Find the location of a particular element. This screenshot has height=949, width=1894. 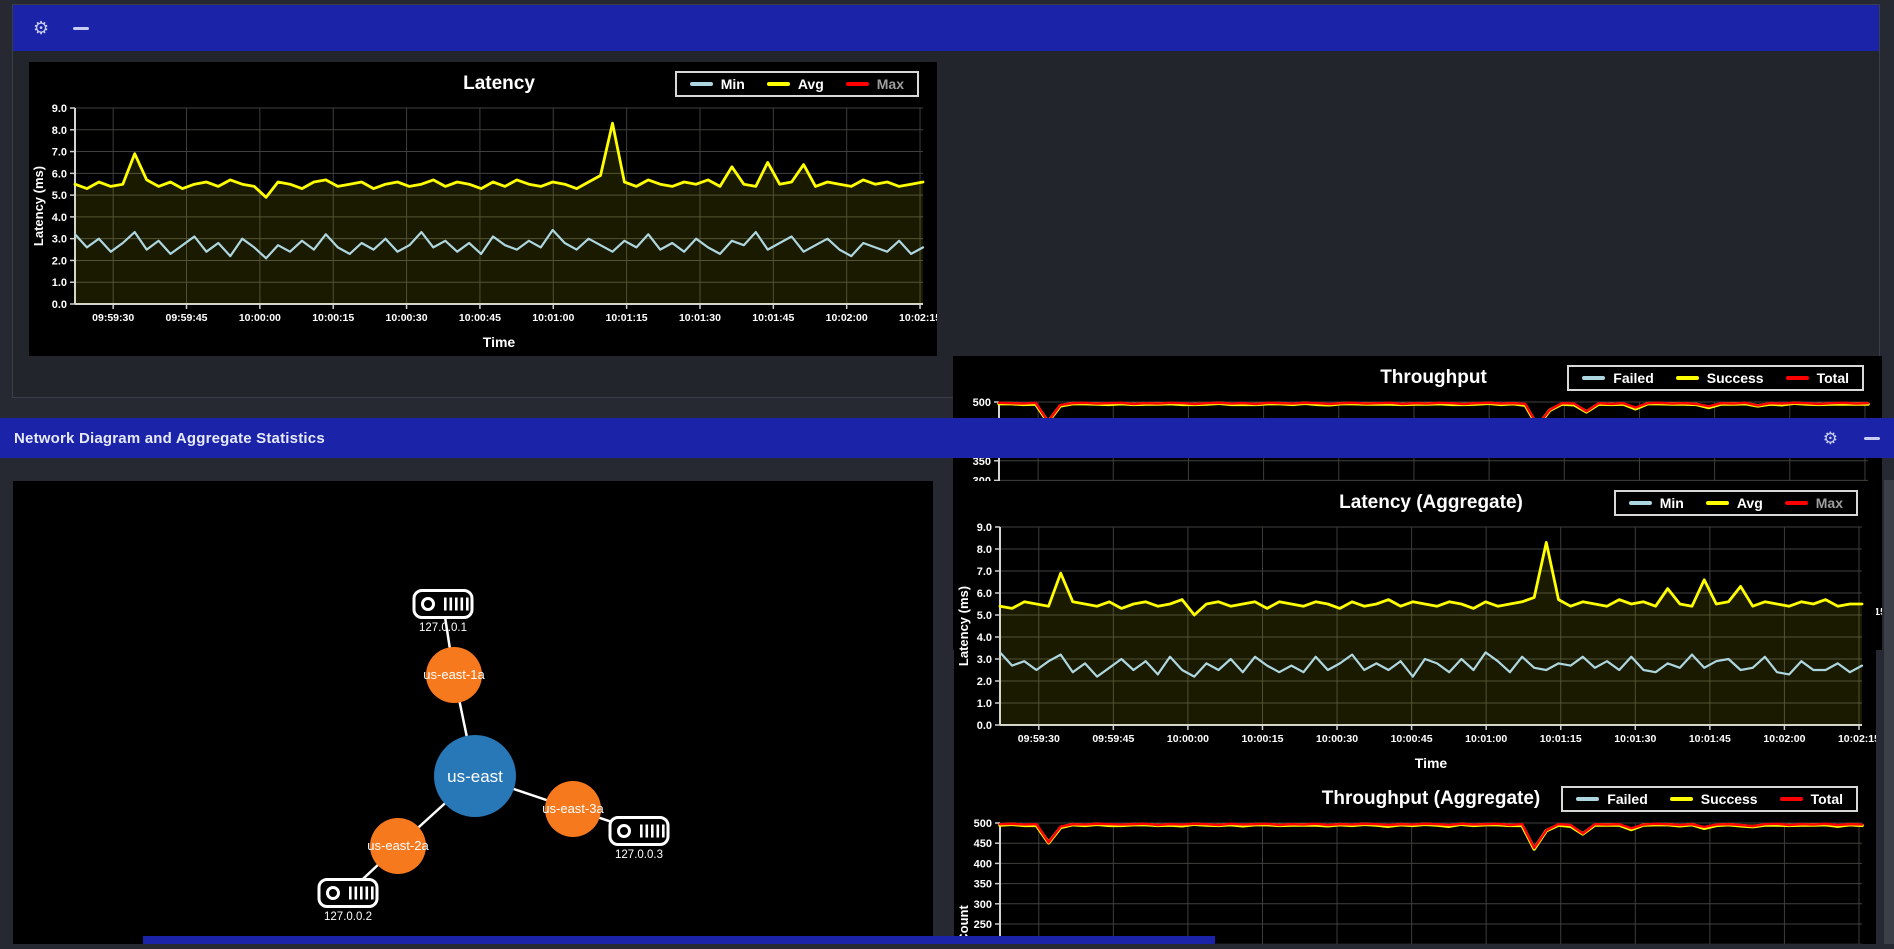

svg-text: 09:59:45 is located at coordinates (186, 318).